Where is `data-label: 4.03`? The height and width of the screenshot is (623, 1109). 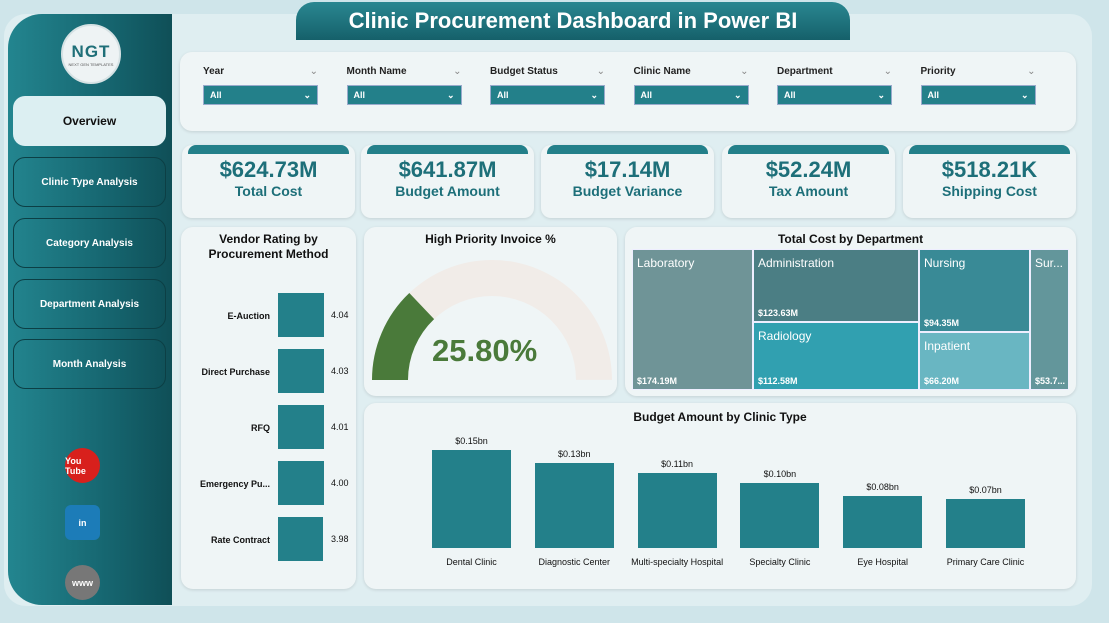
data-label: 4.03 is located at coordinates (340, 371).